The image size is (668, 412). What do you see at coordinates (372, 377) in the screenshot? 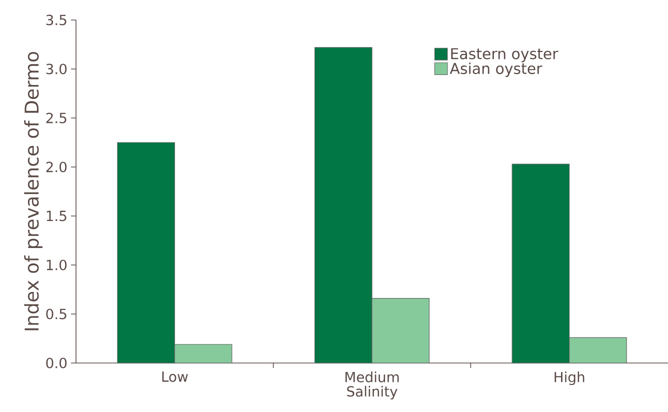
I see `x-tick-label: Medium` at bounding box center [372, 377].